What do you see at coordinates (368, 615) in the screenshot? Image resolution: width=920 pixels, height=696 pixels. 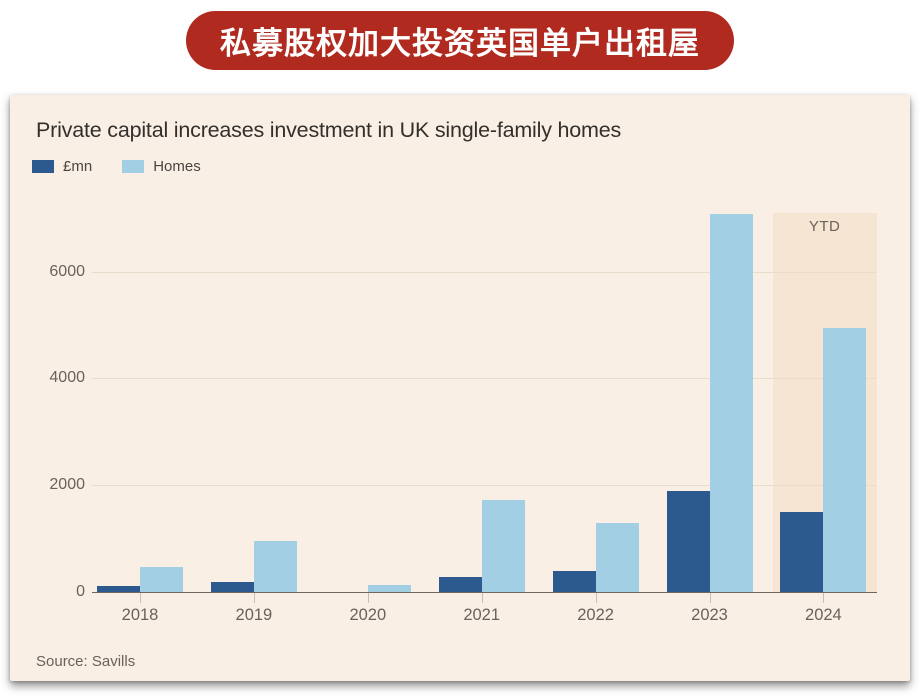 I see `x-tick-label: 2020` at bounding box center [368, 615].